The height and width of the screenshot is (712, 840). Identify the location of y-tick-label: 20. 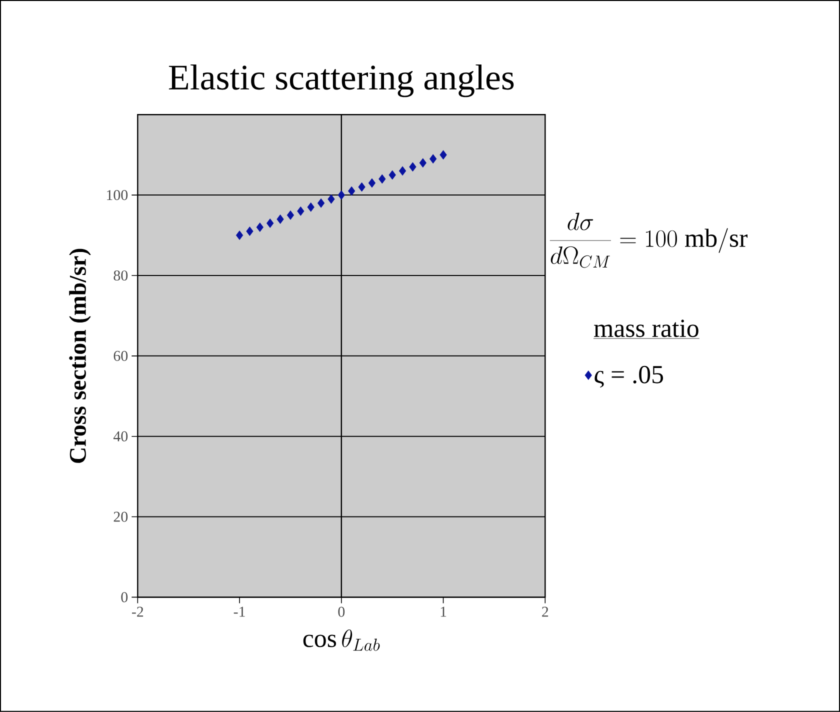
(121, 517).